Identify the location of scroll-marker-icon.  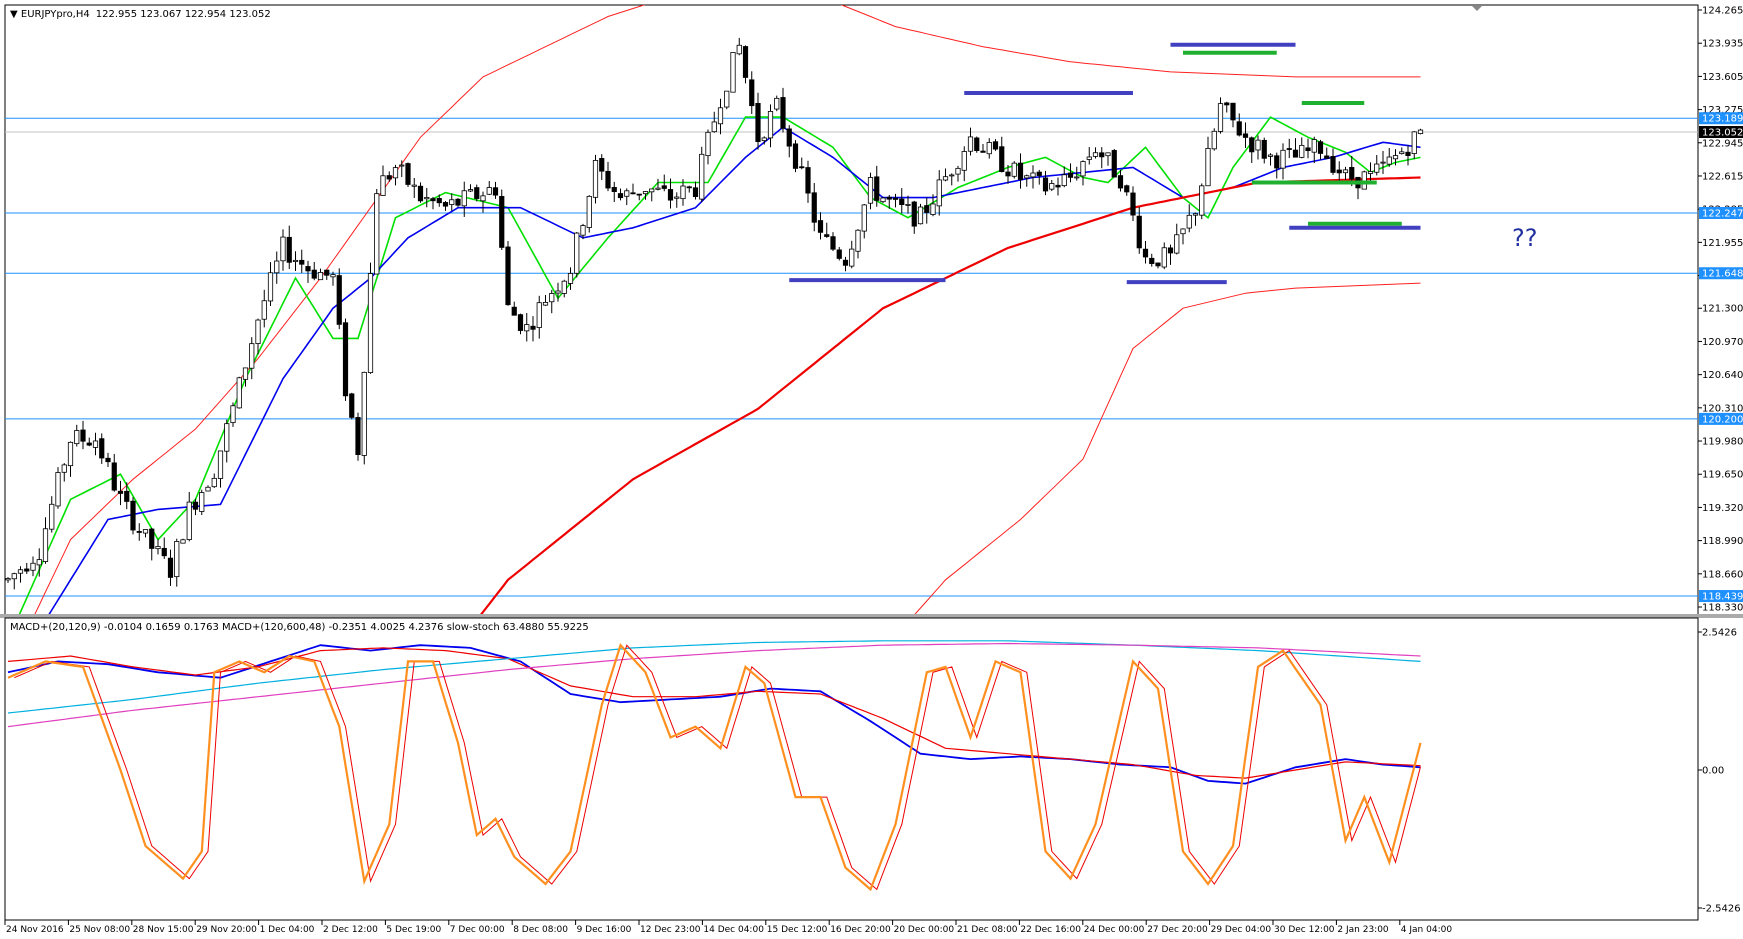
(1477, 8).